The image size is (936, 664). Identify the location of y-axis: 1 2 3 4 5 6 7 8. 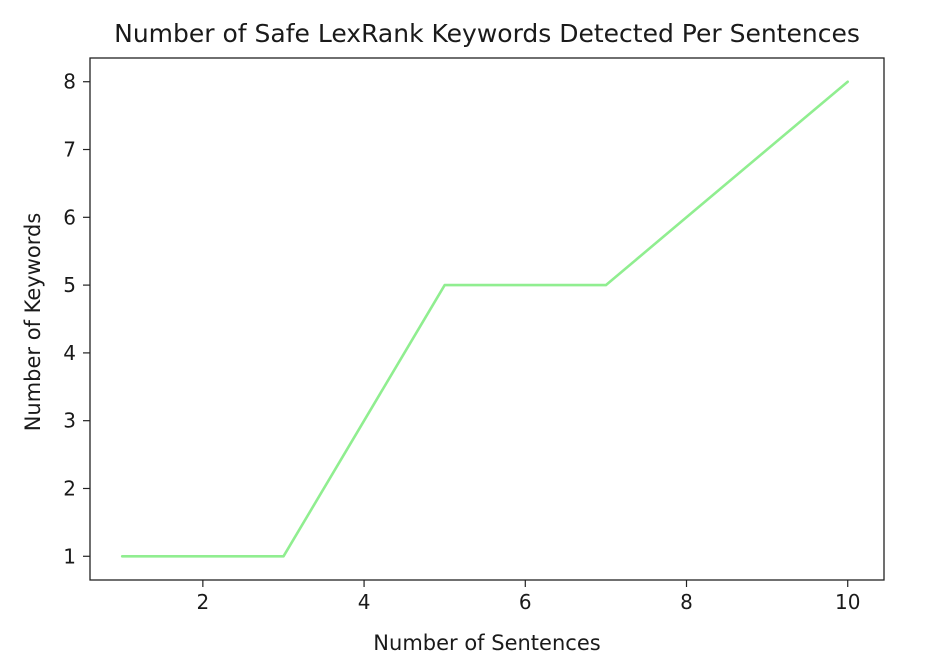
(76, 319).